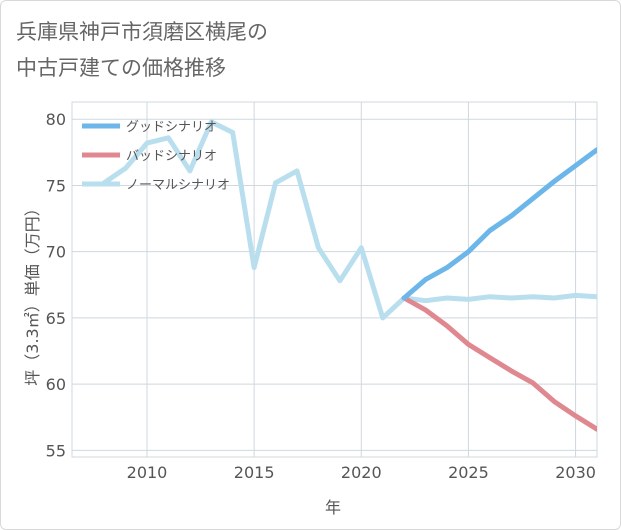 The height and width of the screenshot is (530, 621). What do you see at coordinates (142, 32) in the screenshot?
I see `chart-title-line-1: 兵庫県神戸市須磨区横尾の` at bounding box center [142, 32].